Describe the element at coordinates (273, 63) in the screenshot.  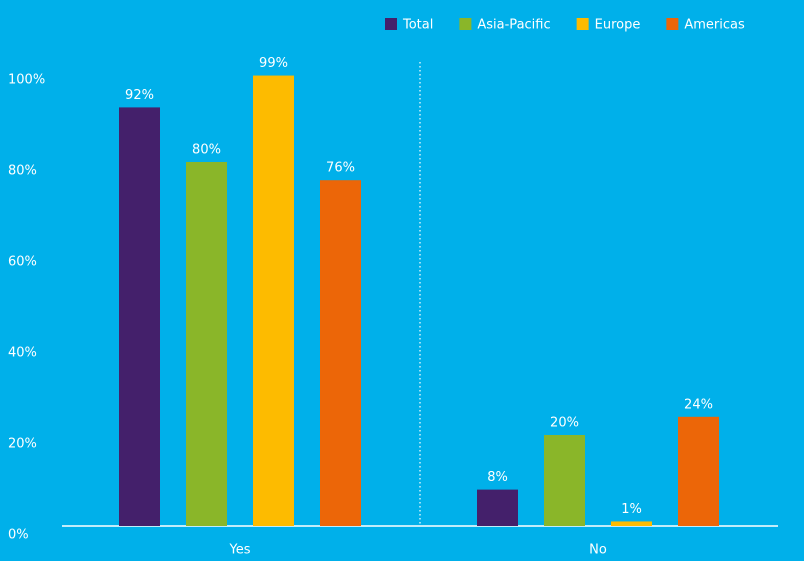
I see `data-label: 99%` at that location.